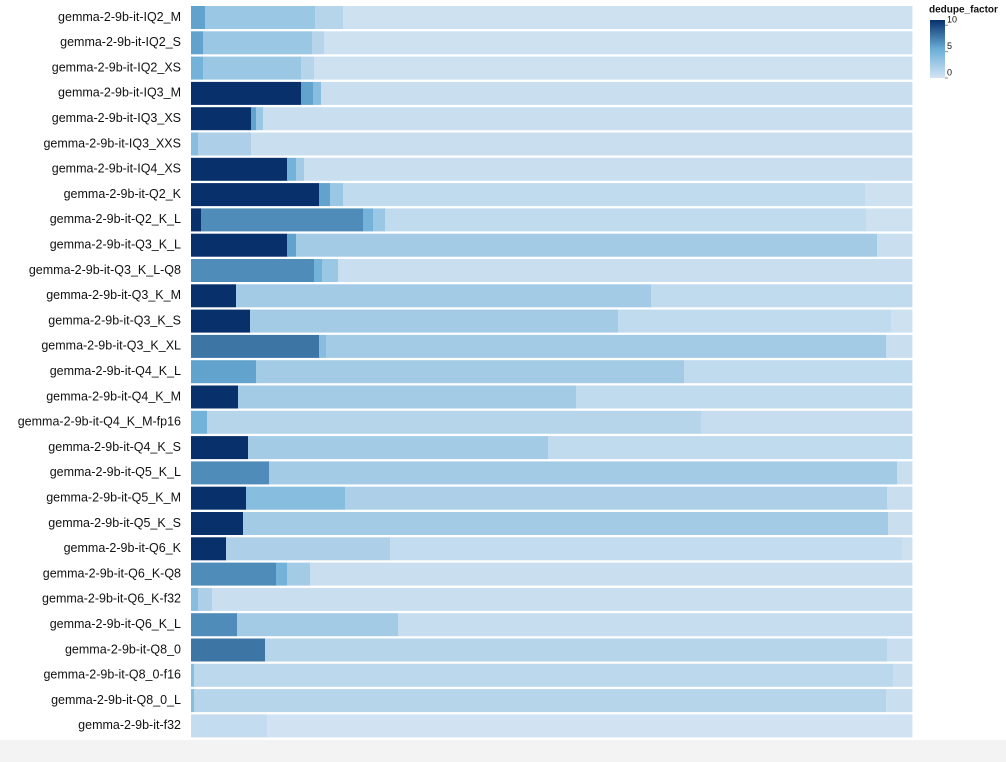 This screenshot has height=762, width=1006. I want to click on row-label: gemma-2-9b-it-Q3_K_M, so click(113, 295).